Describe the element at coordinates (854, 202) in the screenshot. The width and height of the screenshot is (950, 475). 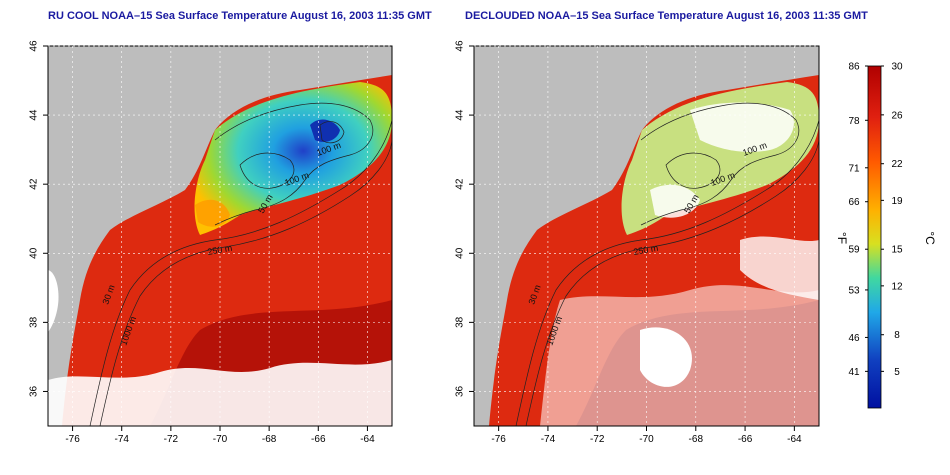
I see `colorbar-f-label: 66` at that location.